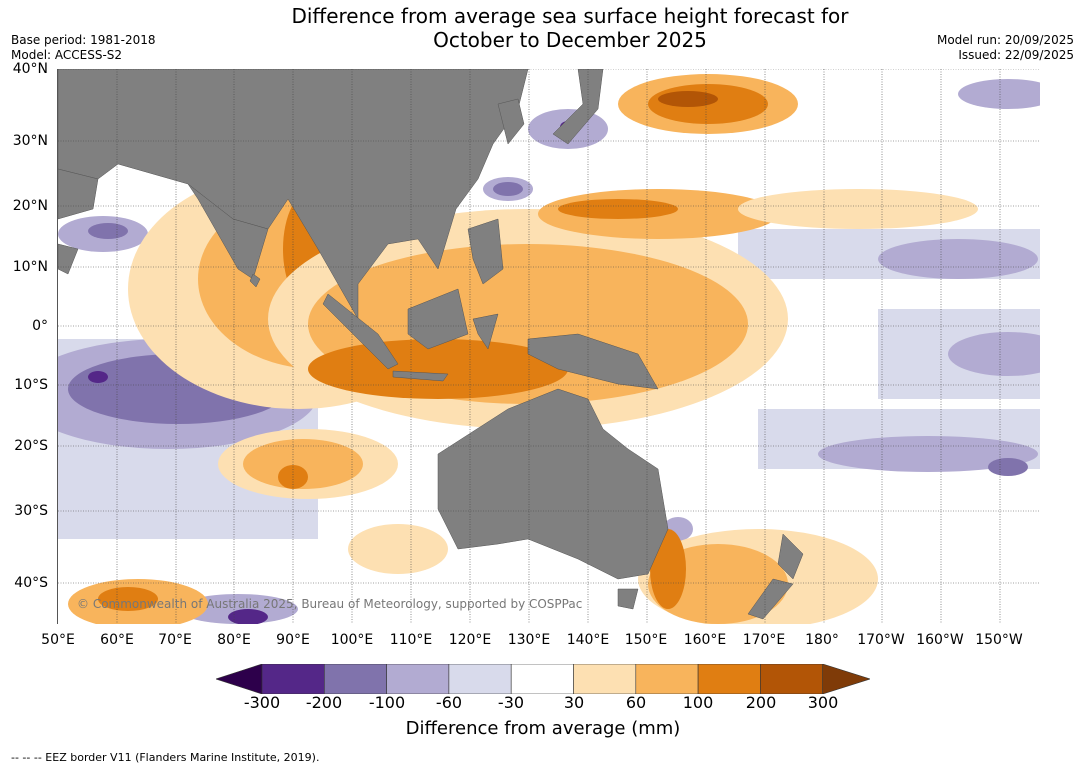  I want to click on anomaly-pos-west-pacific-core, so click(618, 209).